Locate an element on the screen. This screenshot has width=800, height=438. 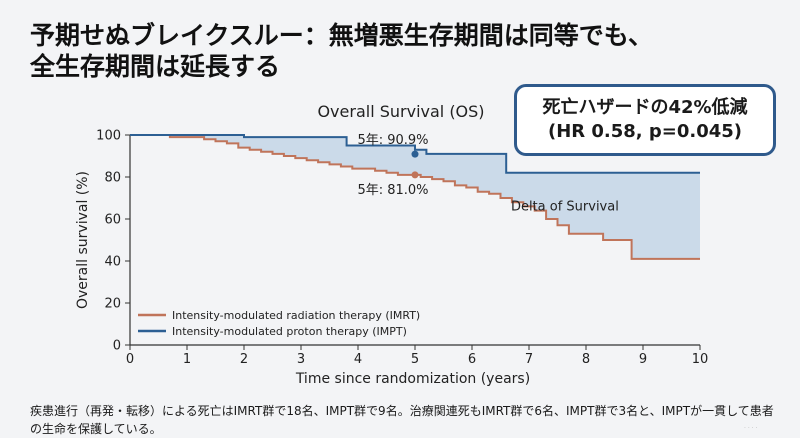
x-tick-label: 1 is located at coordinates (187, 359).